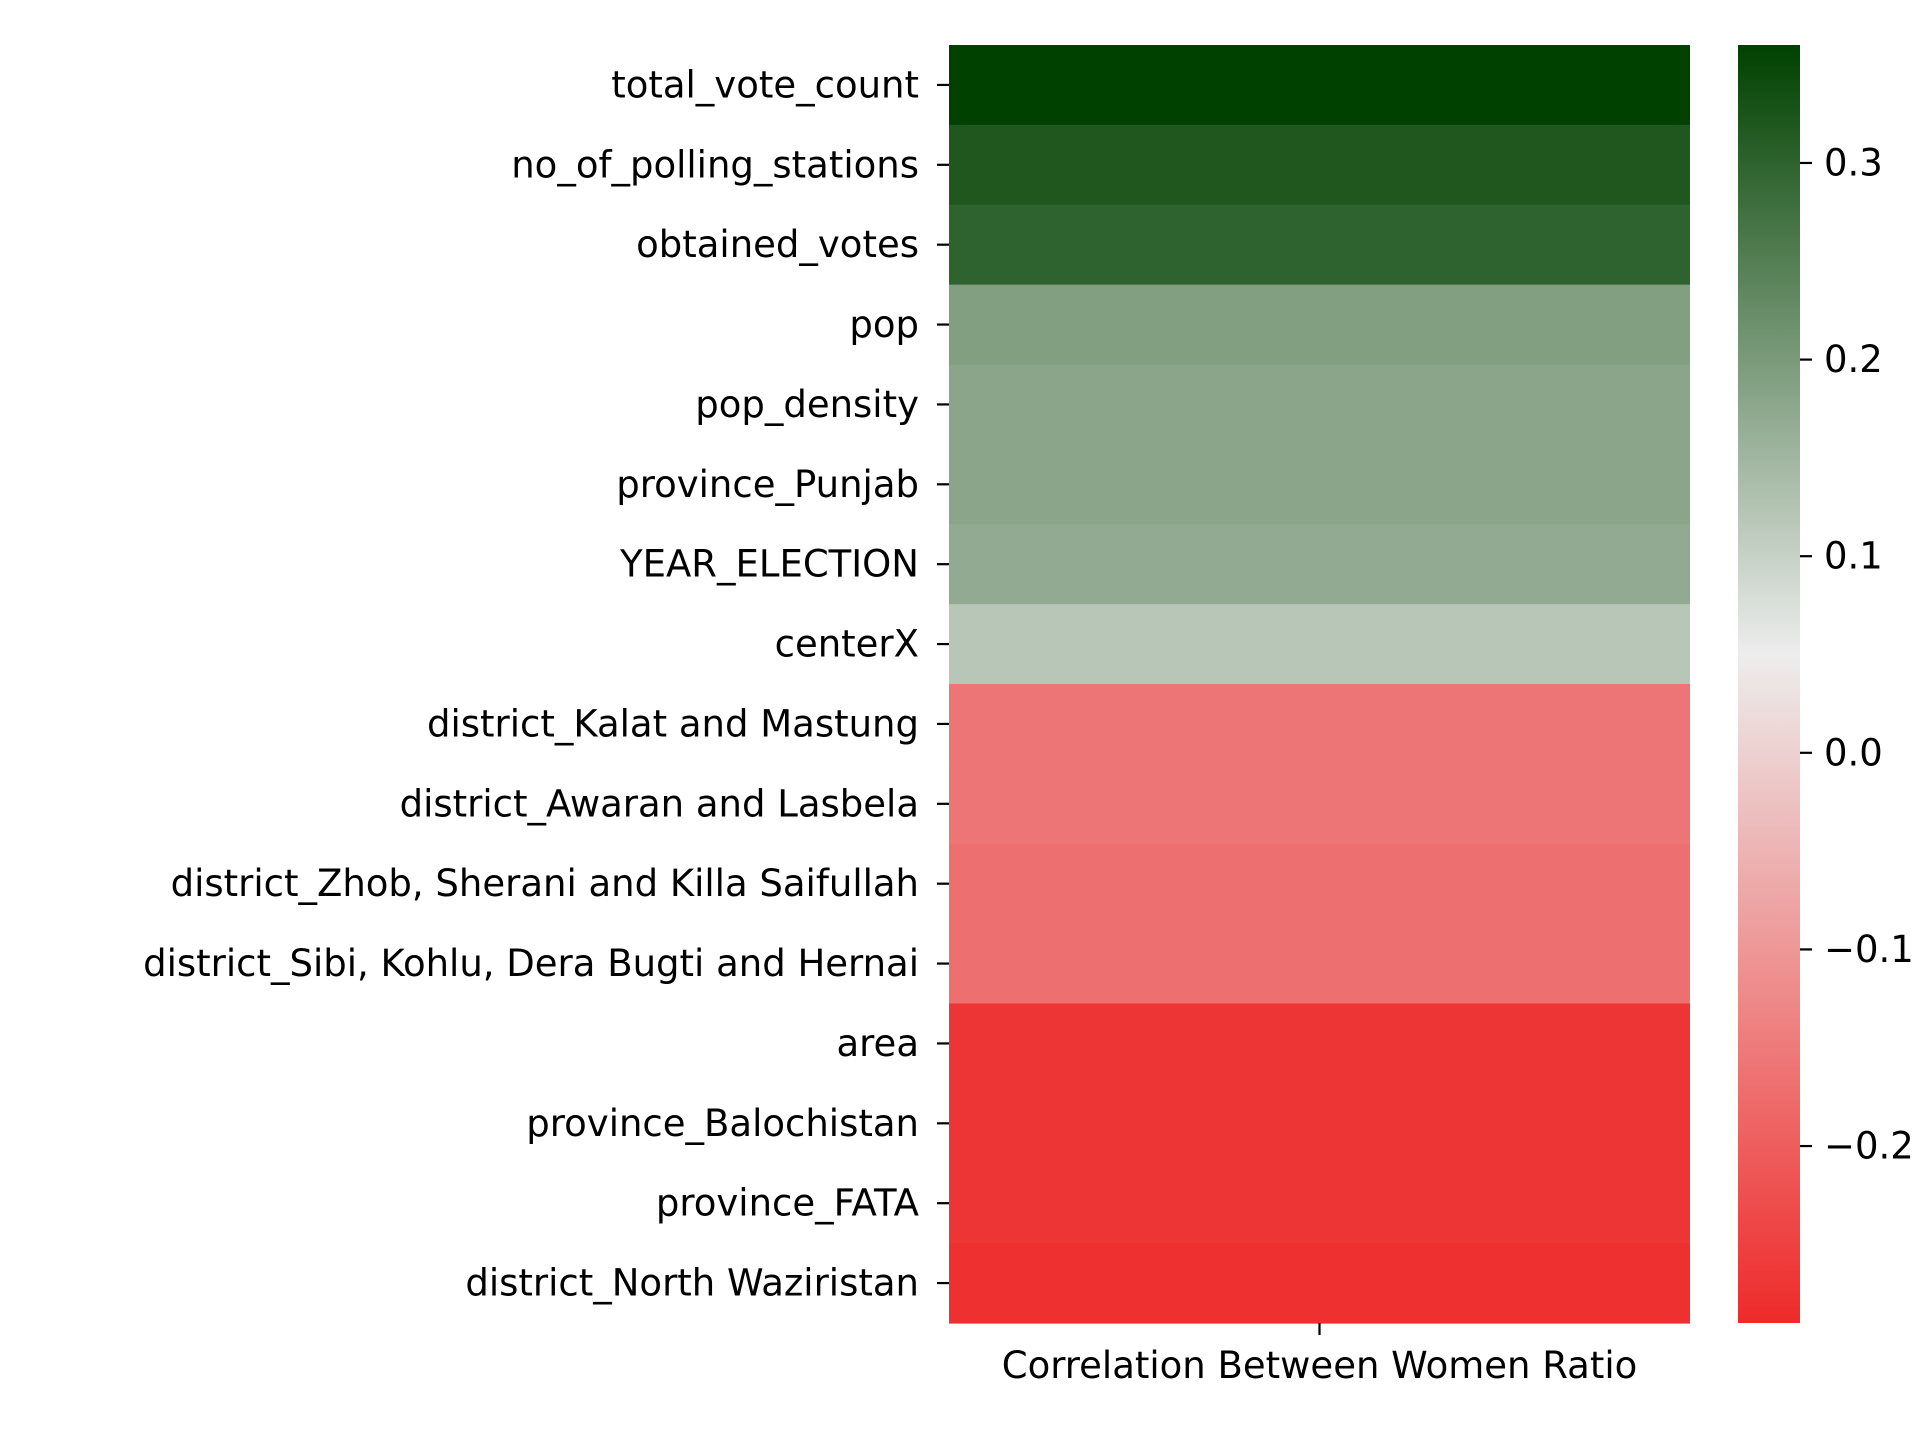 This screenshot has height=1444, width=1920. I want to click on colorbar: −0.2 −0.1 0.0 0.1 0.2 0.3, so click(1826, 684).